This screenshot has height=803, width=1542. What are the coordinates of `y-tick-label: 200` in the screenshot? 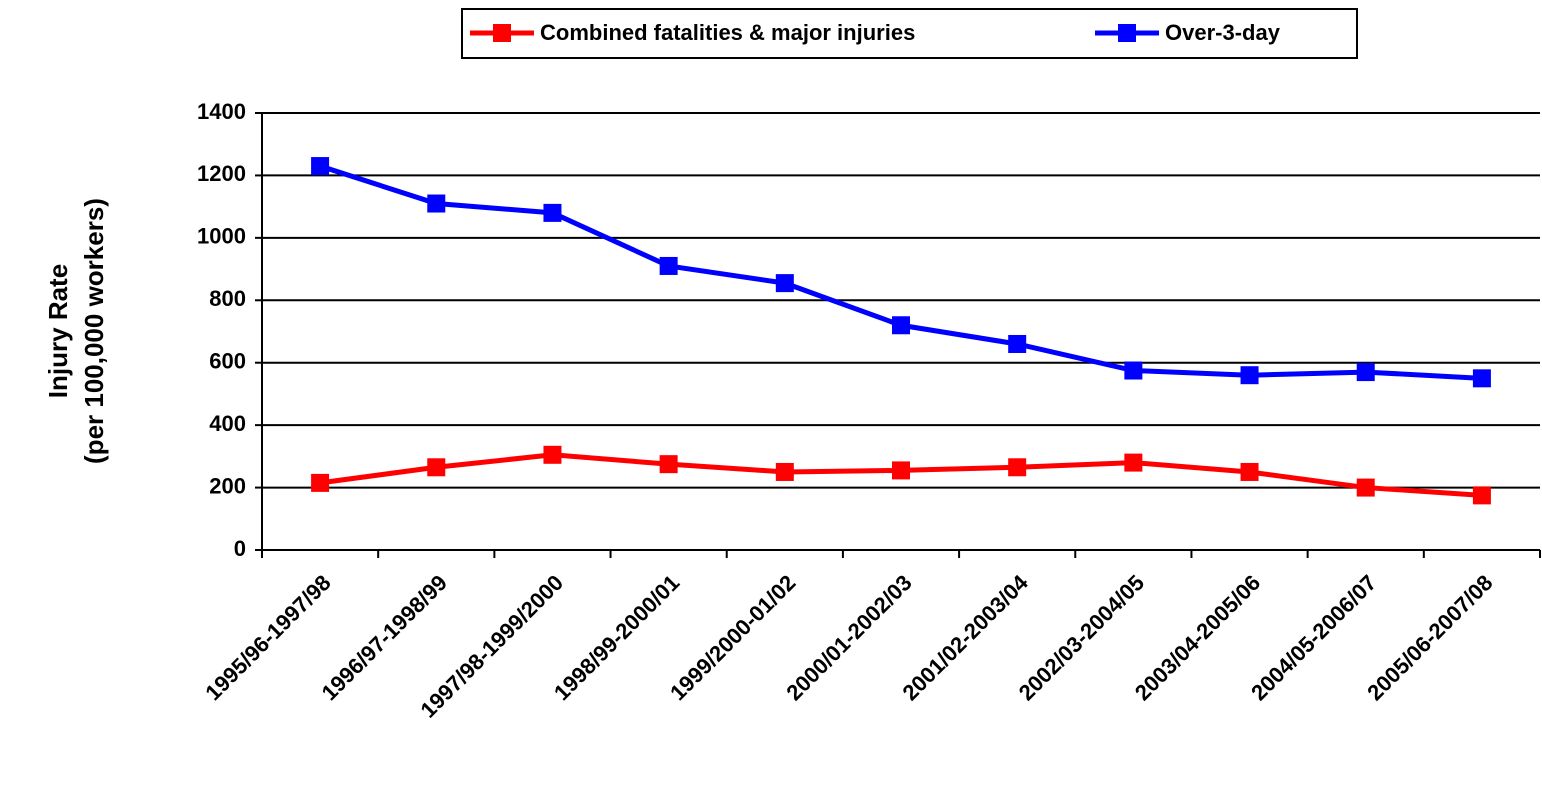 It's located at (227, 485).